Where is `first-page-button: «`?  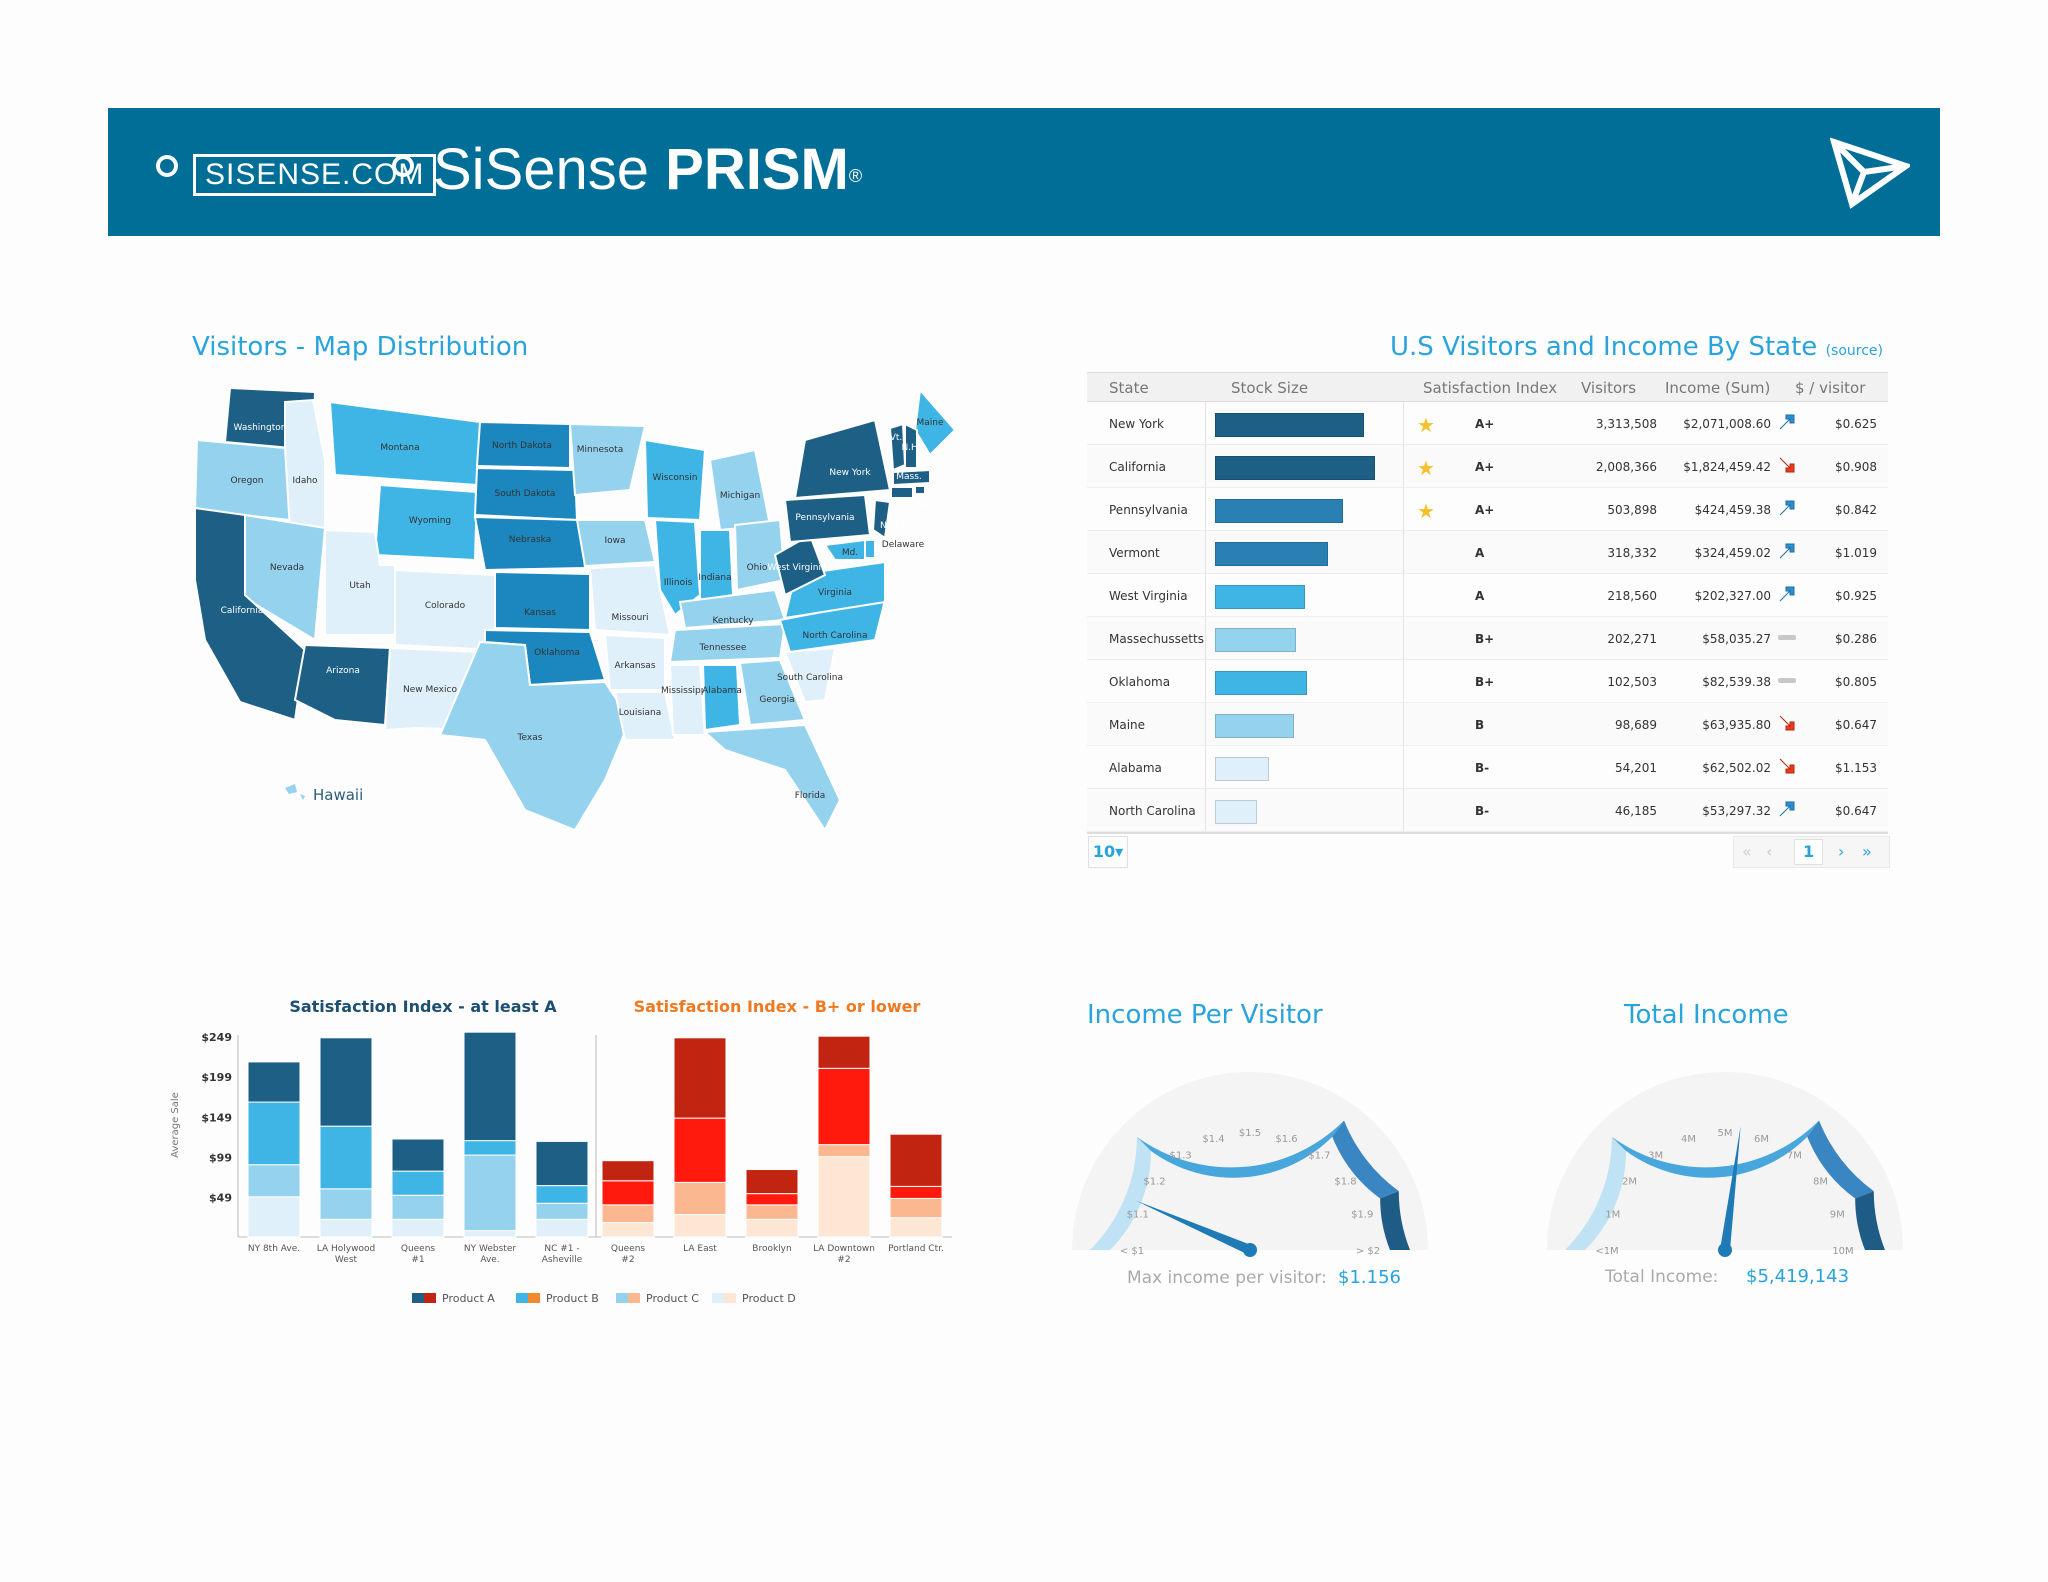
first-page-button: « is located at coordinates (1747, 851).